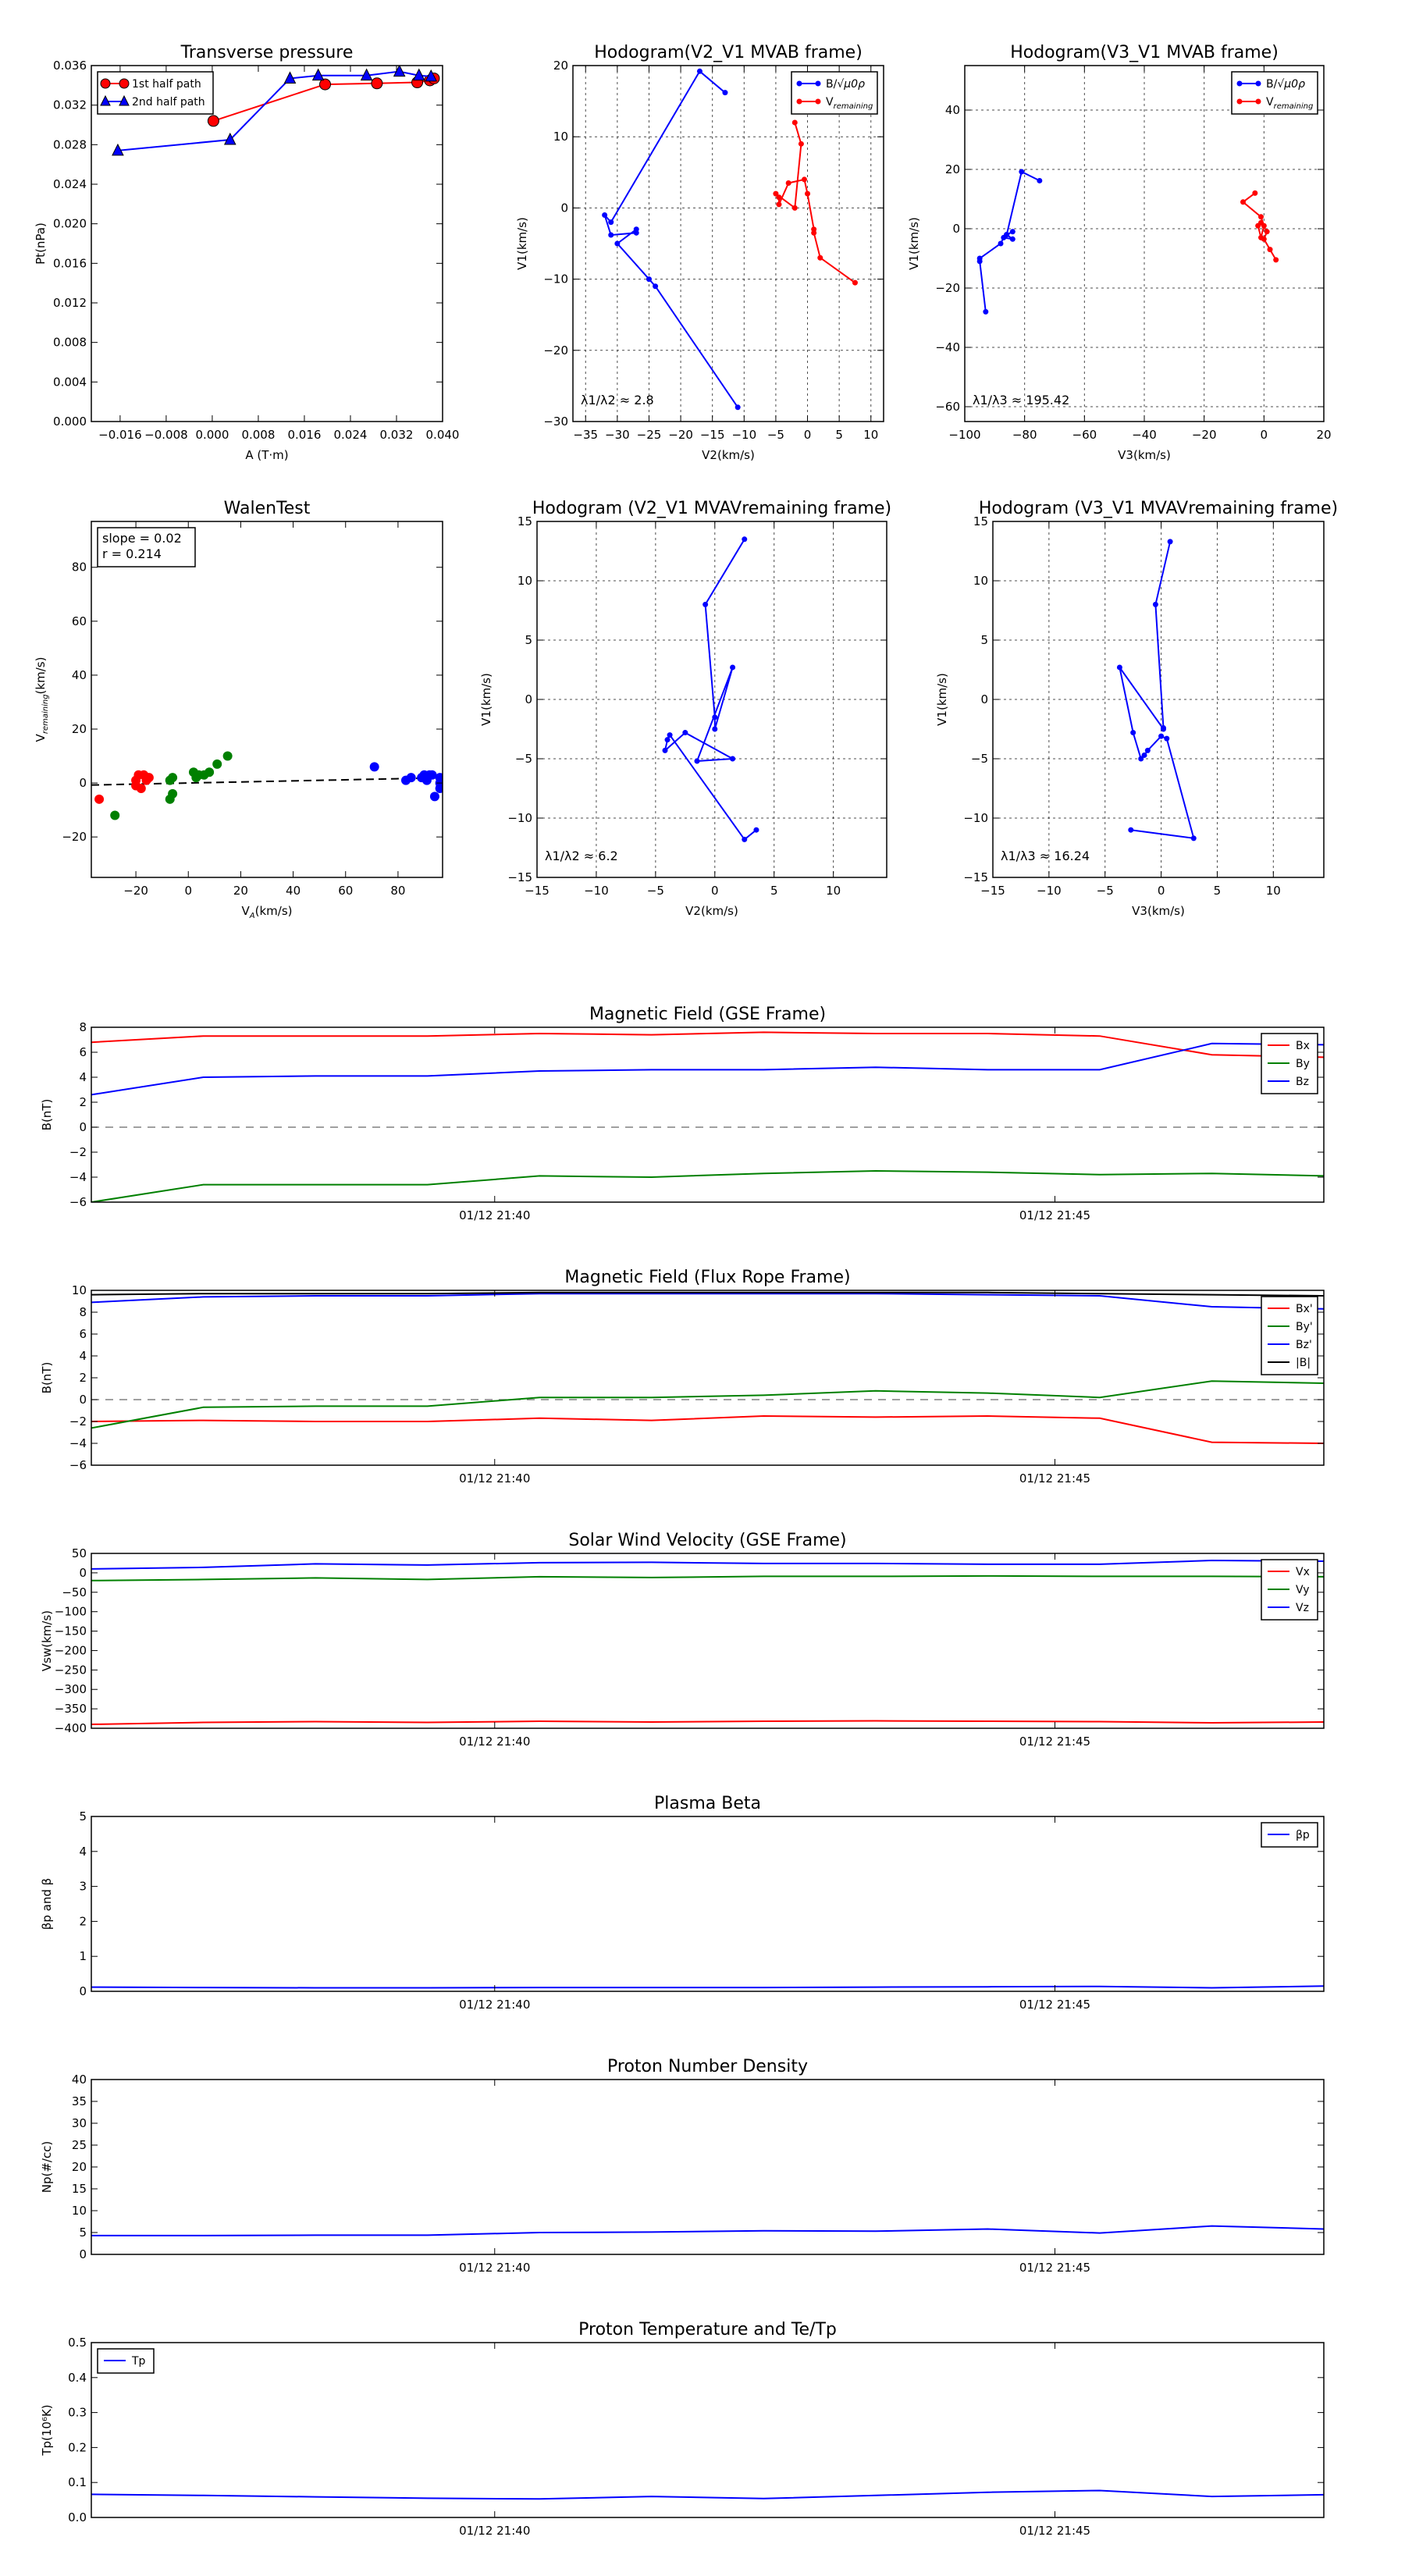 Image resolution: width=1405 pixels, height=2576 pixels. What do you see at coordinates (708, 1294) in the screenshot?
I see `series-line-|B|` at bounding box center [708, 1294].